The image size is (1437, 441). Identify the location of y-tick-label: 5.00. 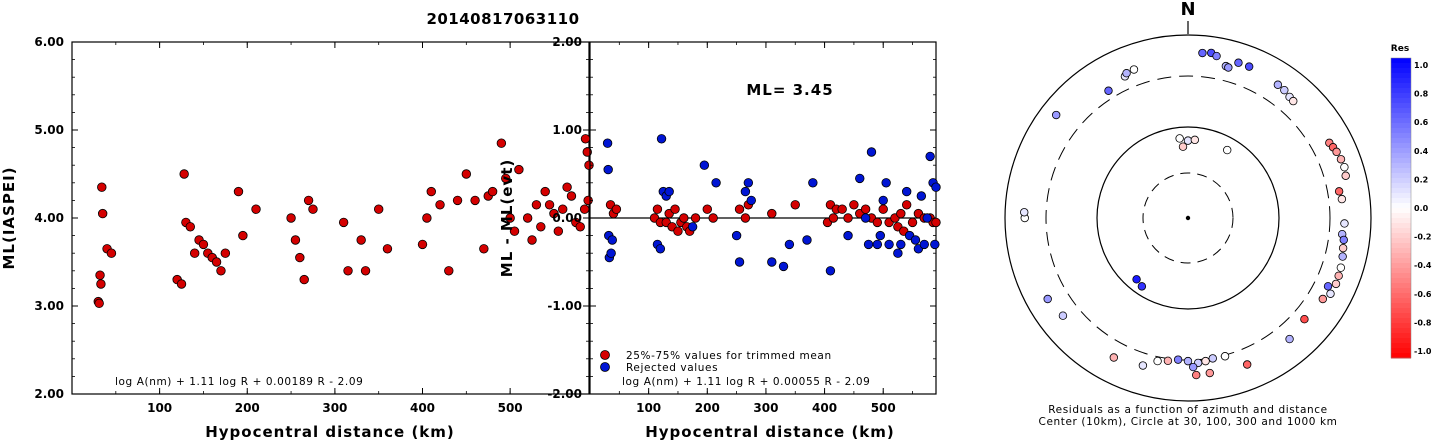
(49, 130).